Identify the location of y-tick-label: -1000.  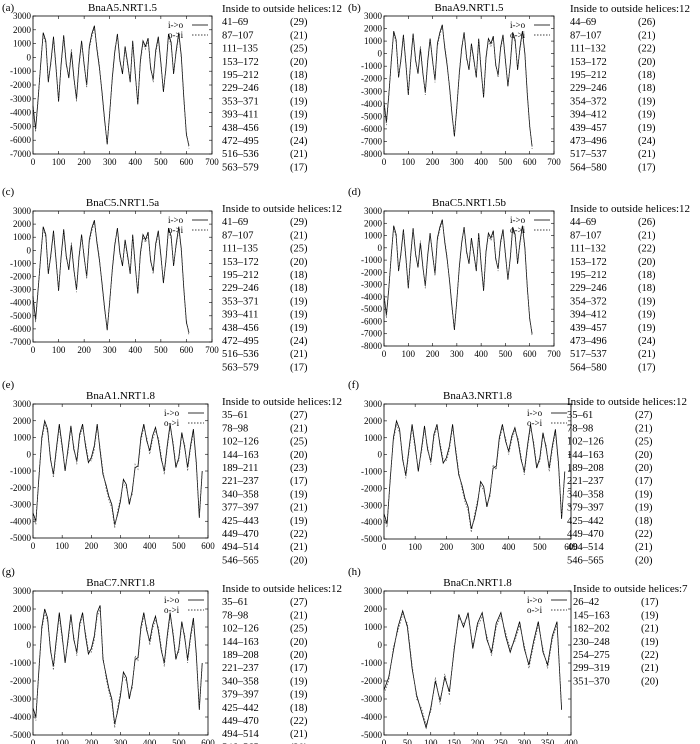
(20, 471).